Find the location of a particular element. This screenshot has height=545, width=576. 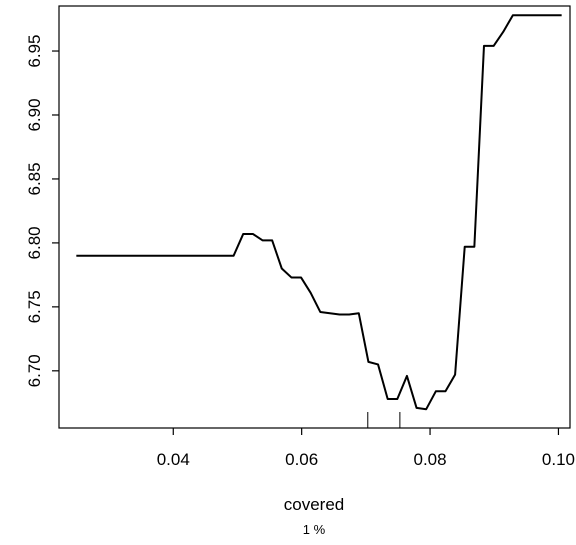

y-tick-label: 6.80 is located at coordinates (34, 242).